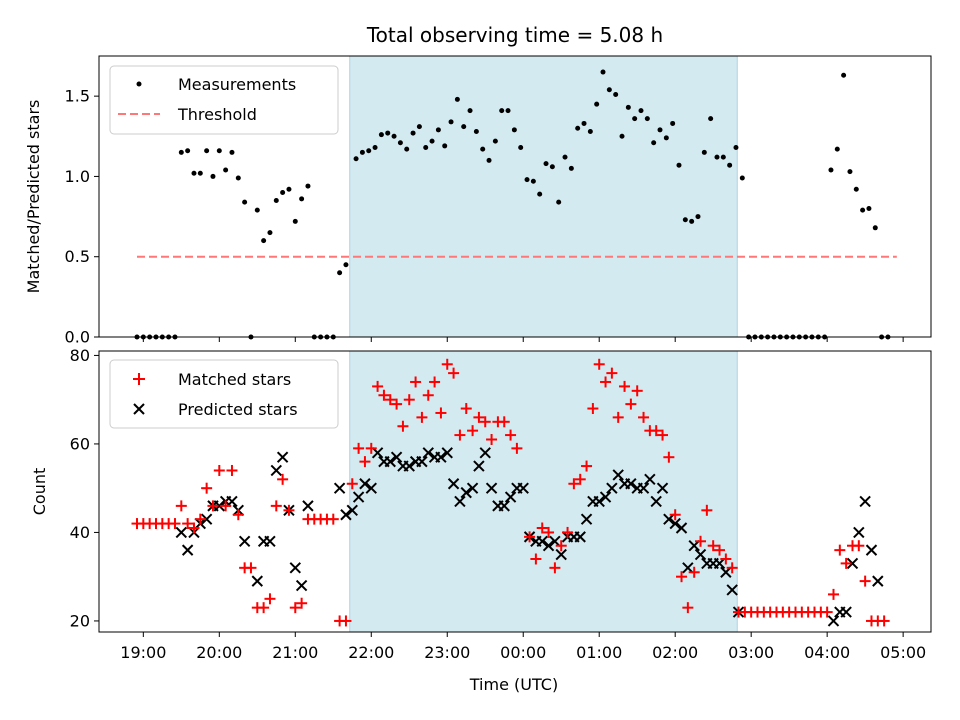 Image resolution: width=960 pixels, height=720 pixels. Describe the element at coordinates (80, 443) in the screenshot. I see `y-tick-label: 60` at that location.